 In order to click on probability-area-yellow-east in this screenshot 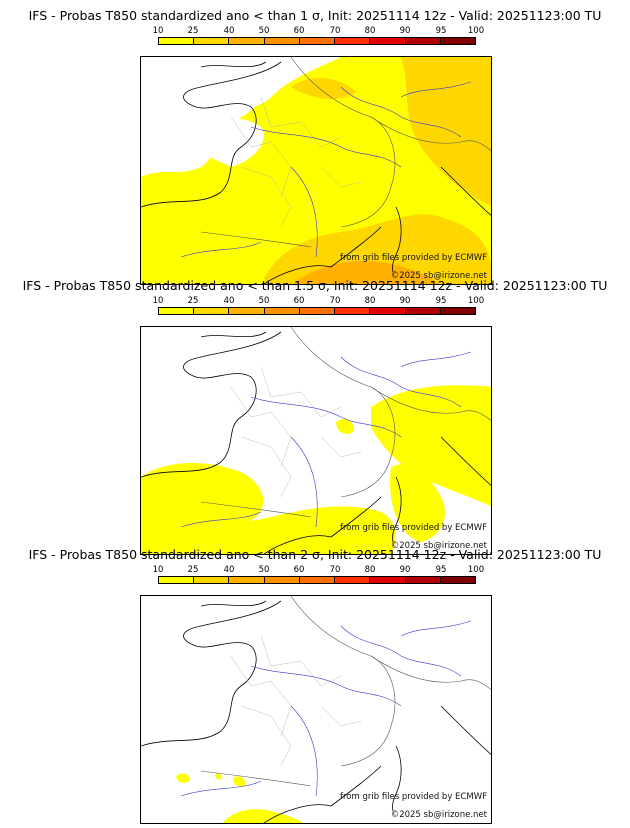, I will do `click(431, 446)`.